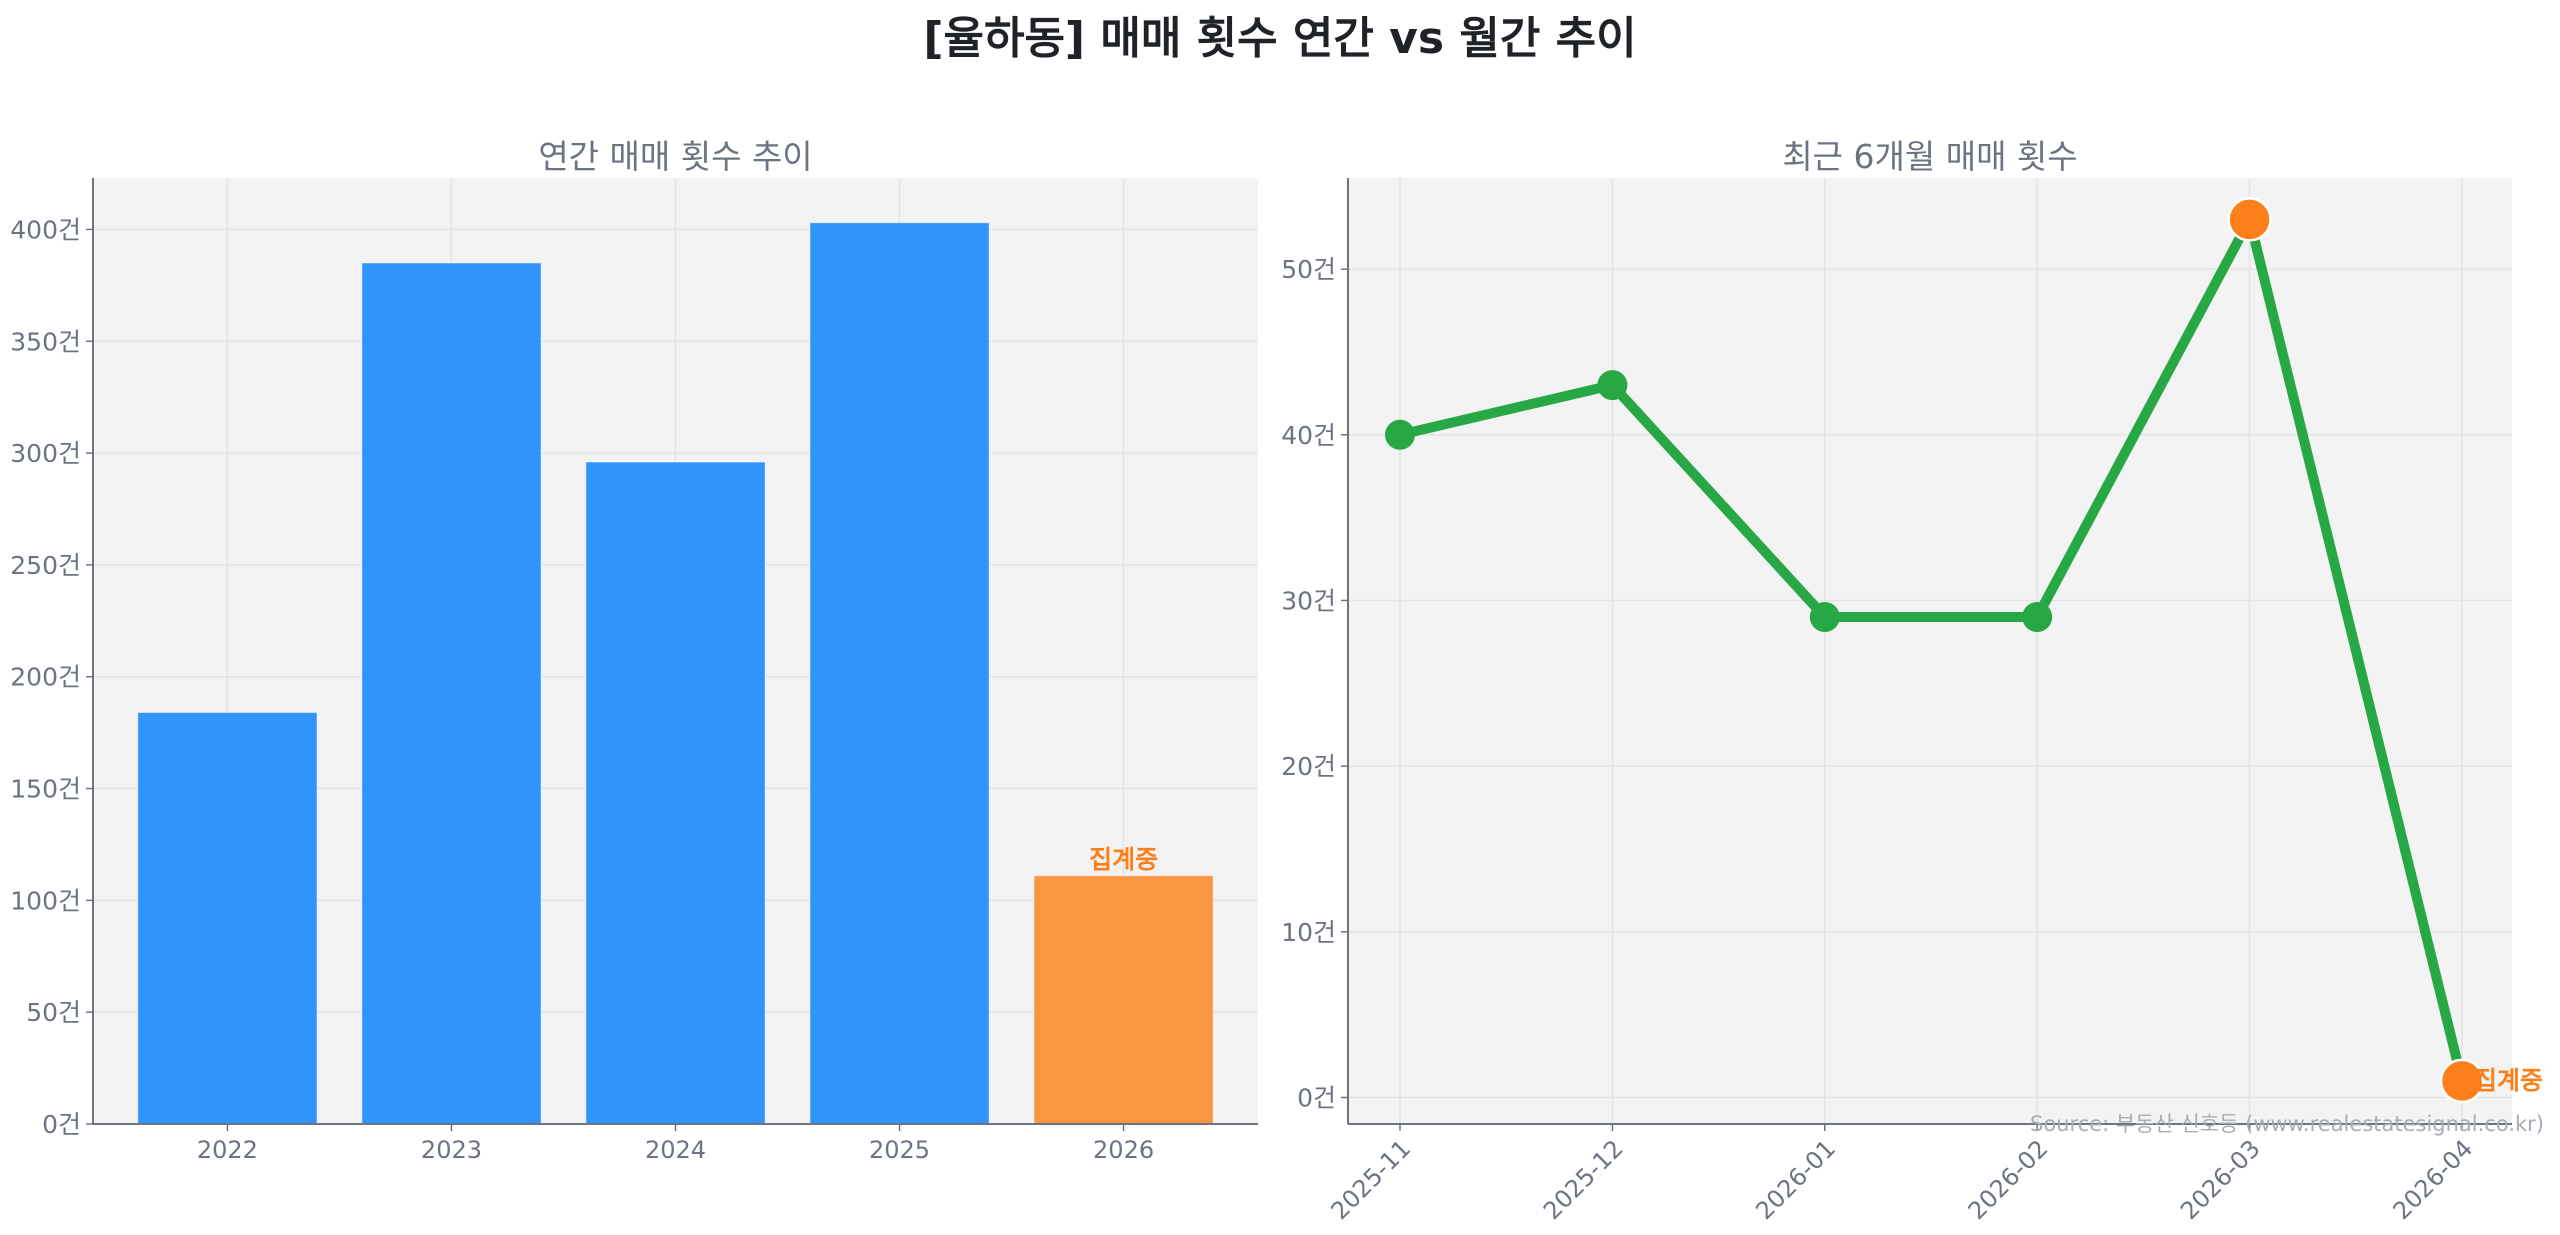 This screenshot has height=1235, width=2560. What do you see at coordinates (1123, 1150) in the screenshot?
I see `x-tick-label: 2026` at bounding box center [1123, 1150].